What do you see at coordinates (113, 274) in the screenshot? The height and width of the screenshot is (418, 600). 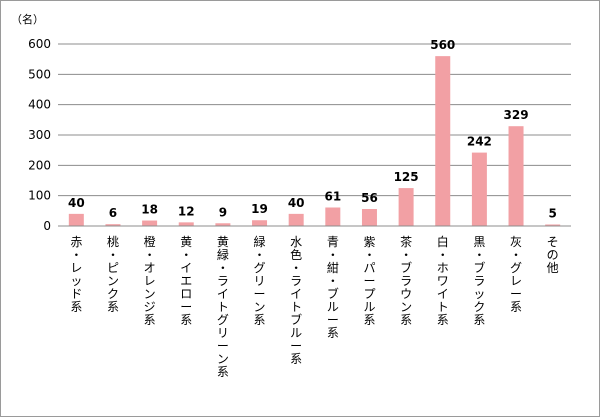 I see `category-label: 桃・ピンク系` at bounding box center [113, 274].